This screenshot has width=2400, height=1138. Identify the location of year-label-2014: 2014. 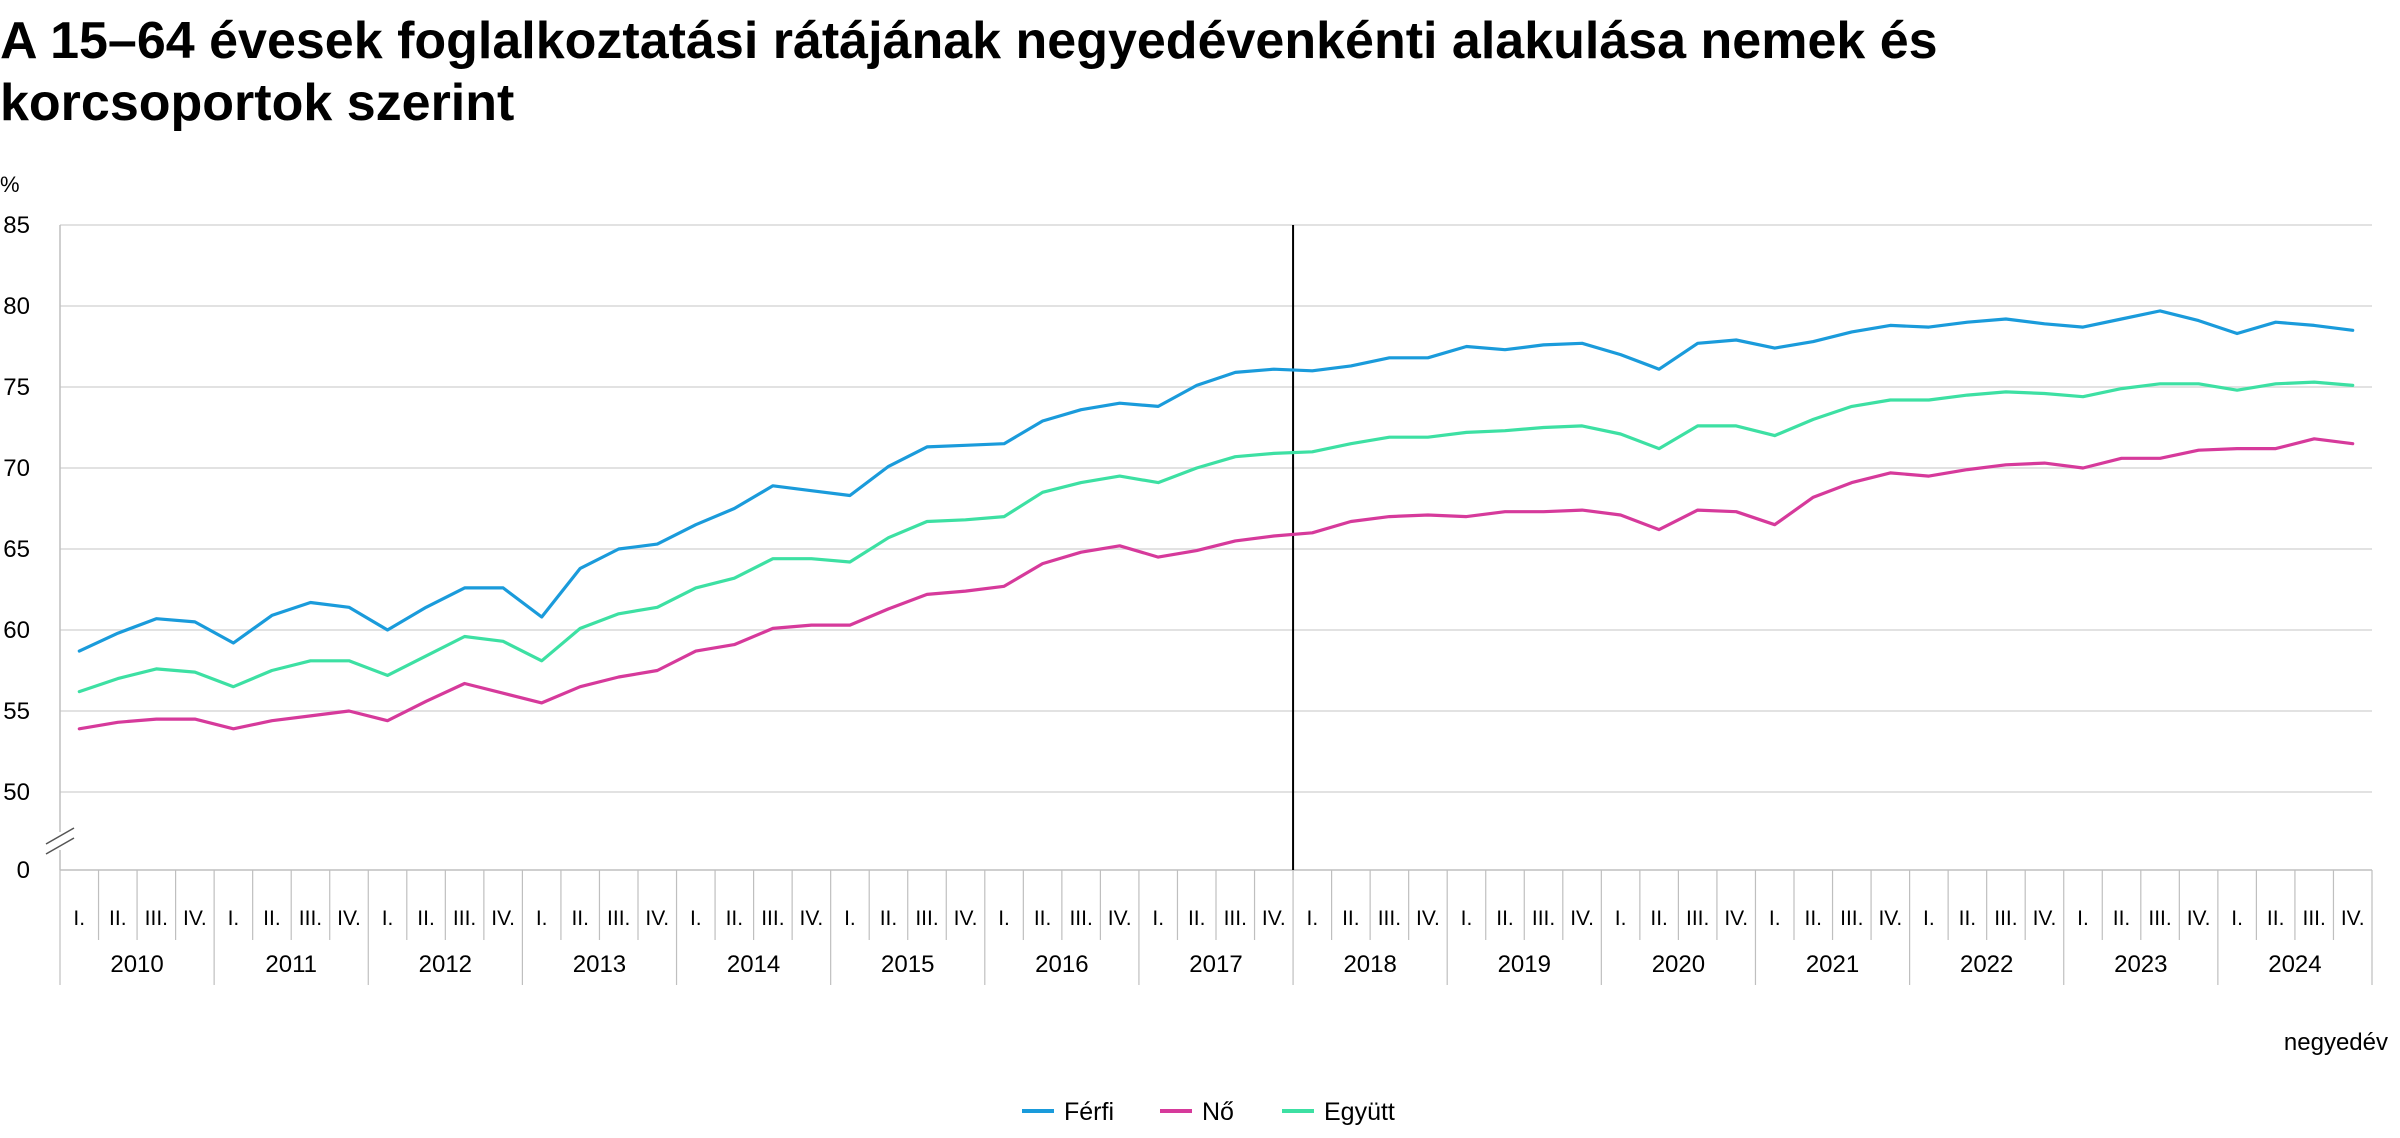
(753, 964).